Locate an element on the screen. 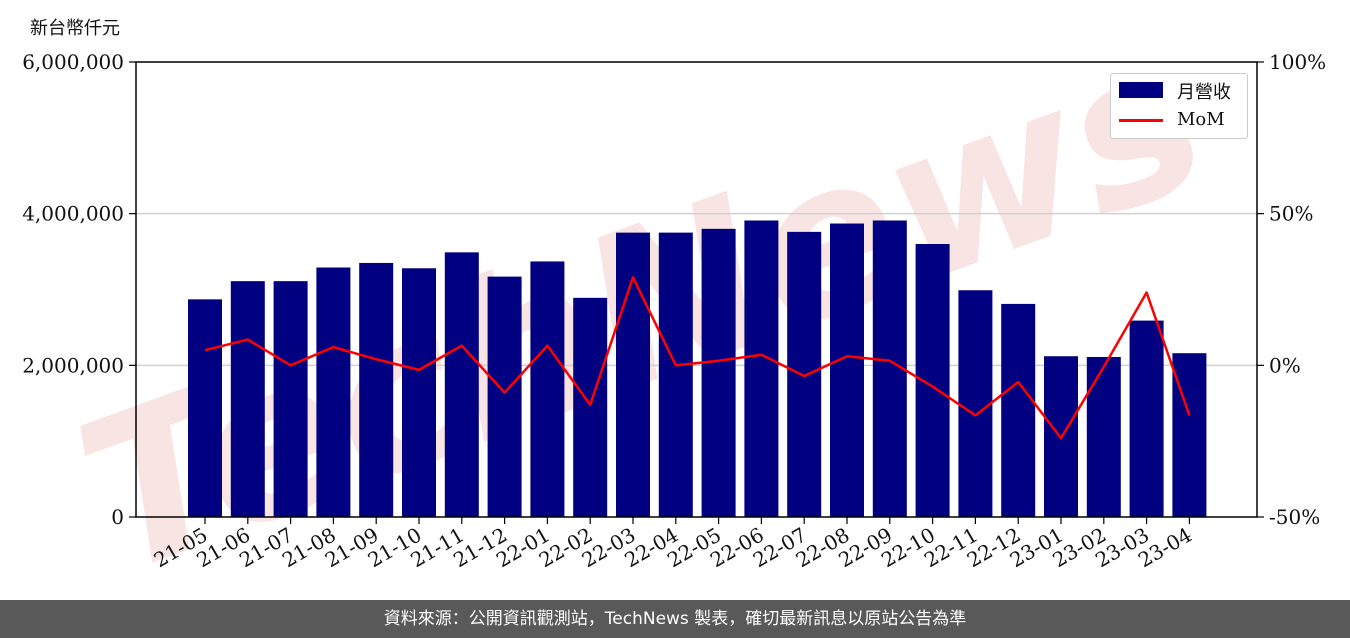 The image size is (1350, 638). legend-item-revenue: 月營收 is located at coordinates (1179, 90).